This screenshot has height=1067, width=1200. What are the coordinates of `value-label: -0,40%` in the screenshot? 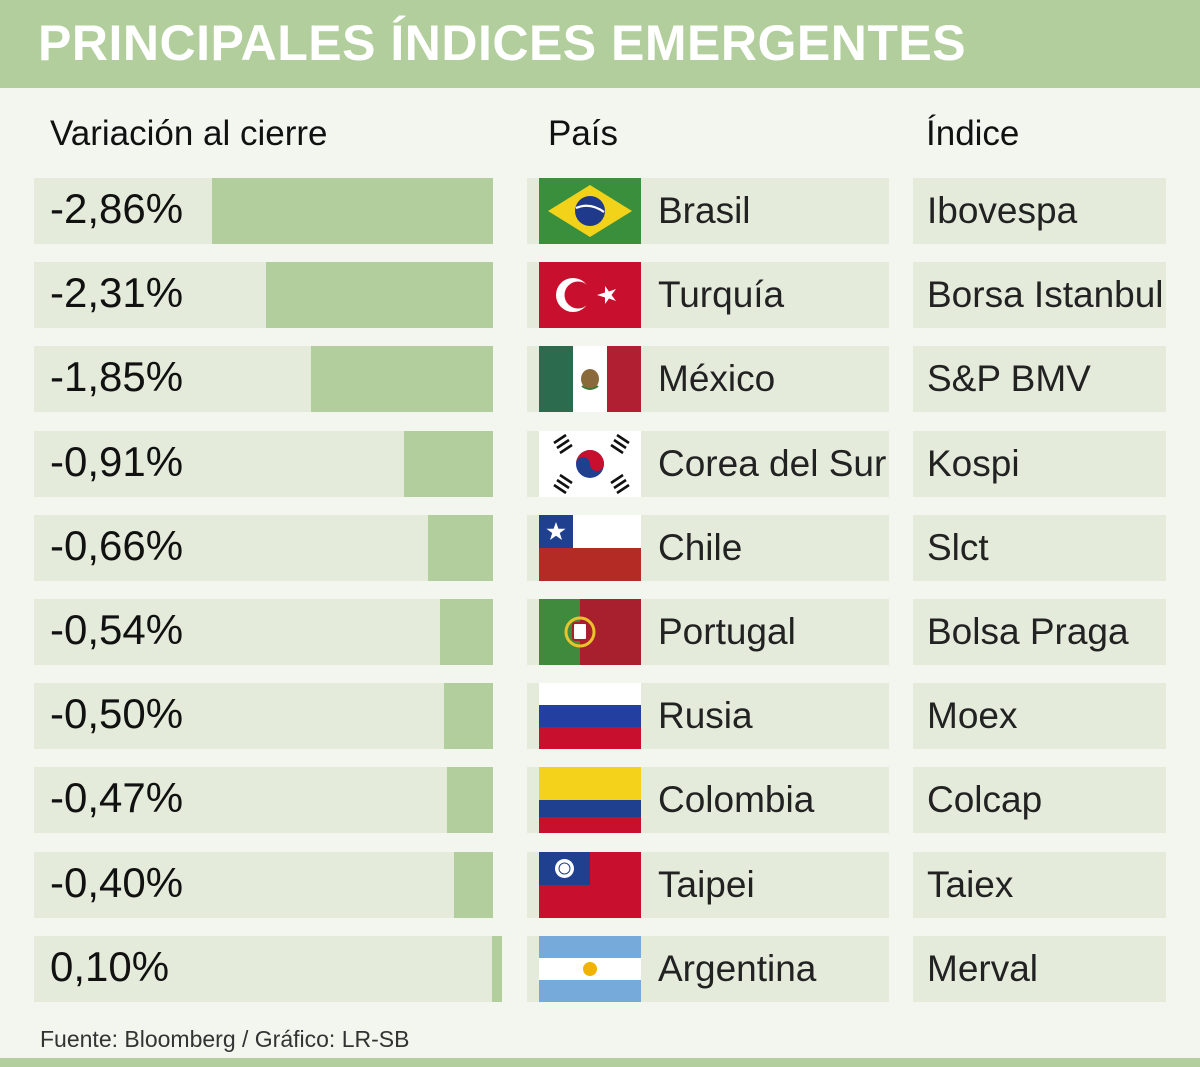 It's located at (117, 882).